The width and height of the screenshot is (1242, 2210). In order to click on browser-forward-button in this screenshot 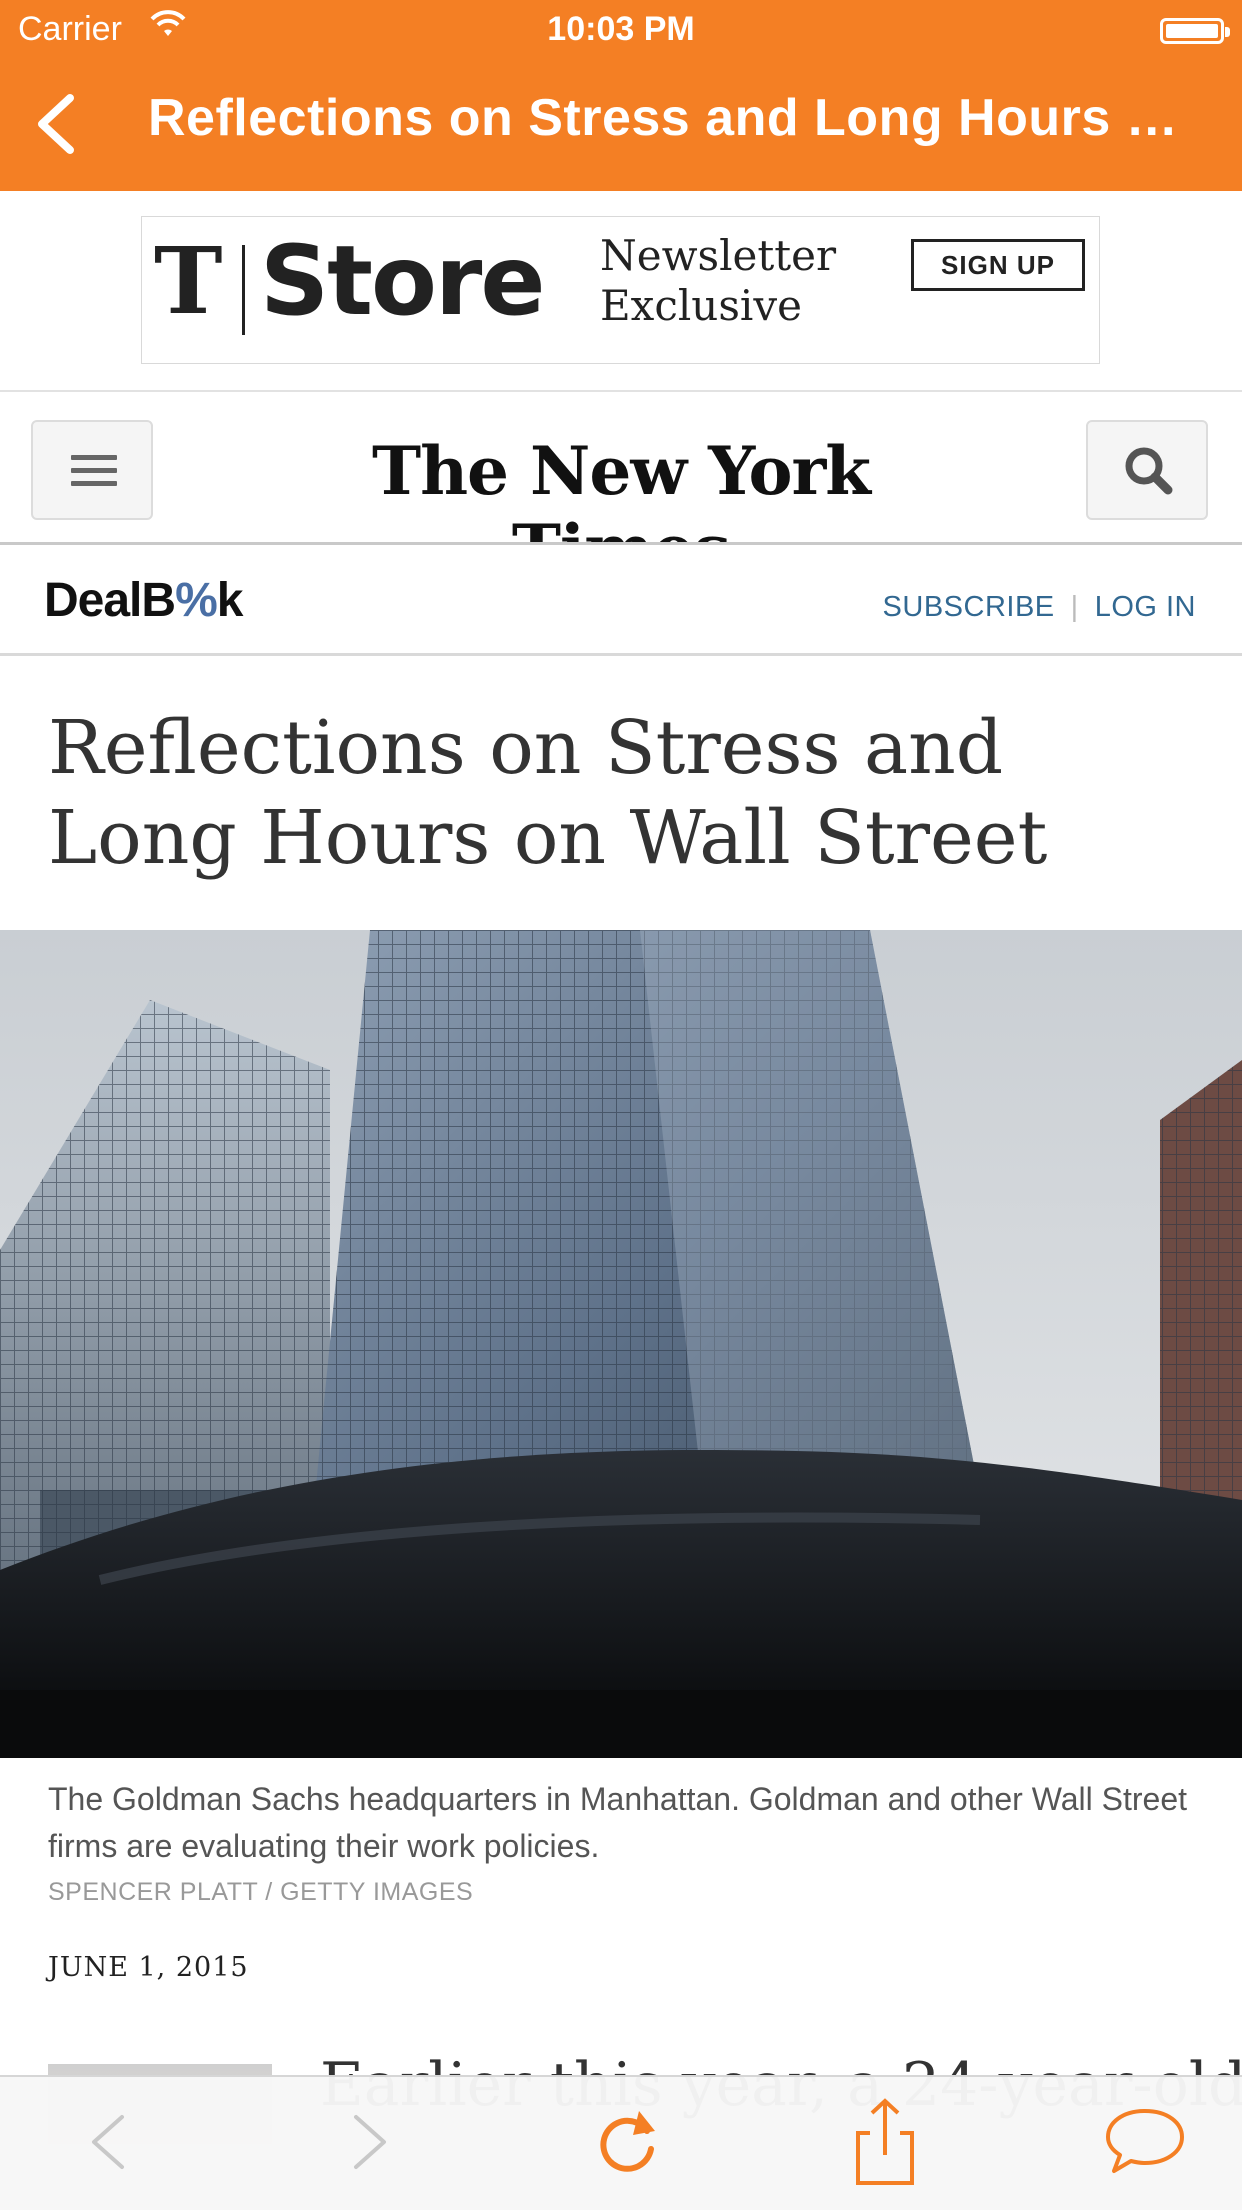, I will do `click(373, 2142)`.